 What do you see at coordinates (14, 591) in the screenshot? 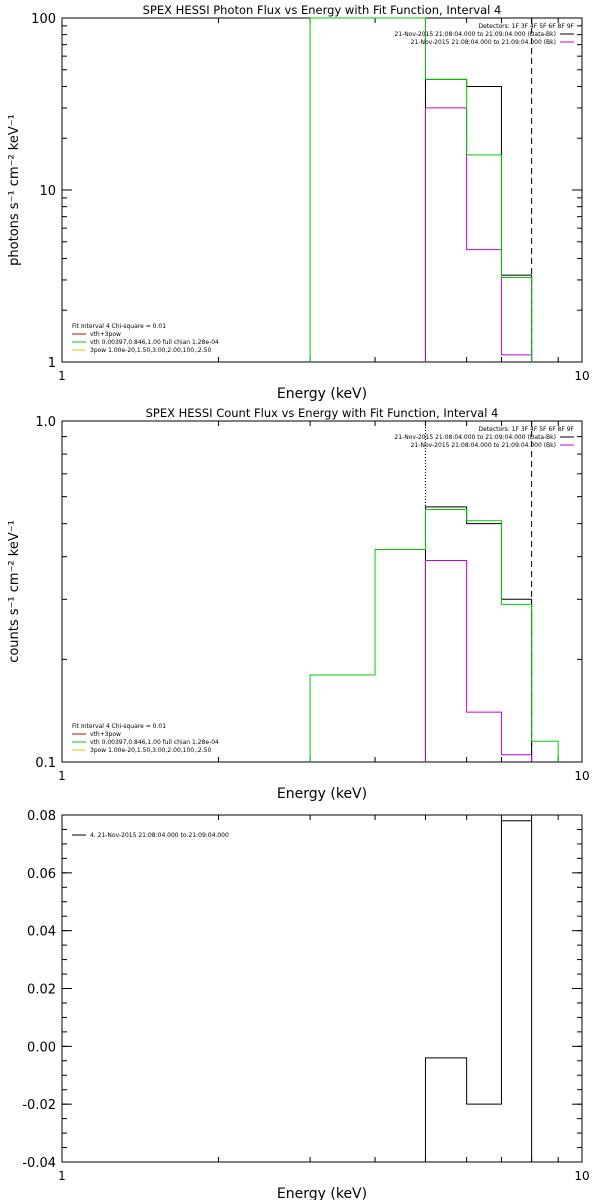
I see `y-axis-label: counts s⁻¹ cm⁻² keV⁻¹` at bounding box center [14, 591].